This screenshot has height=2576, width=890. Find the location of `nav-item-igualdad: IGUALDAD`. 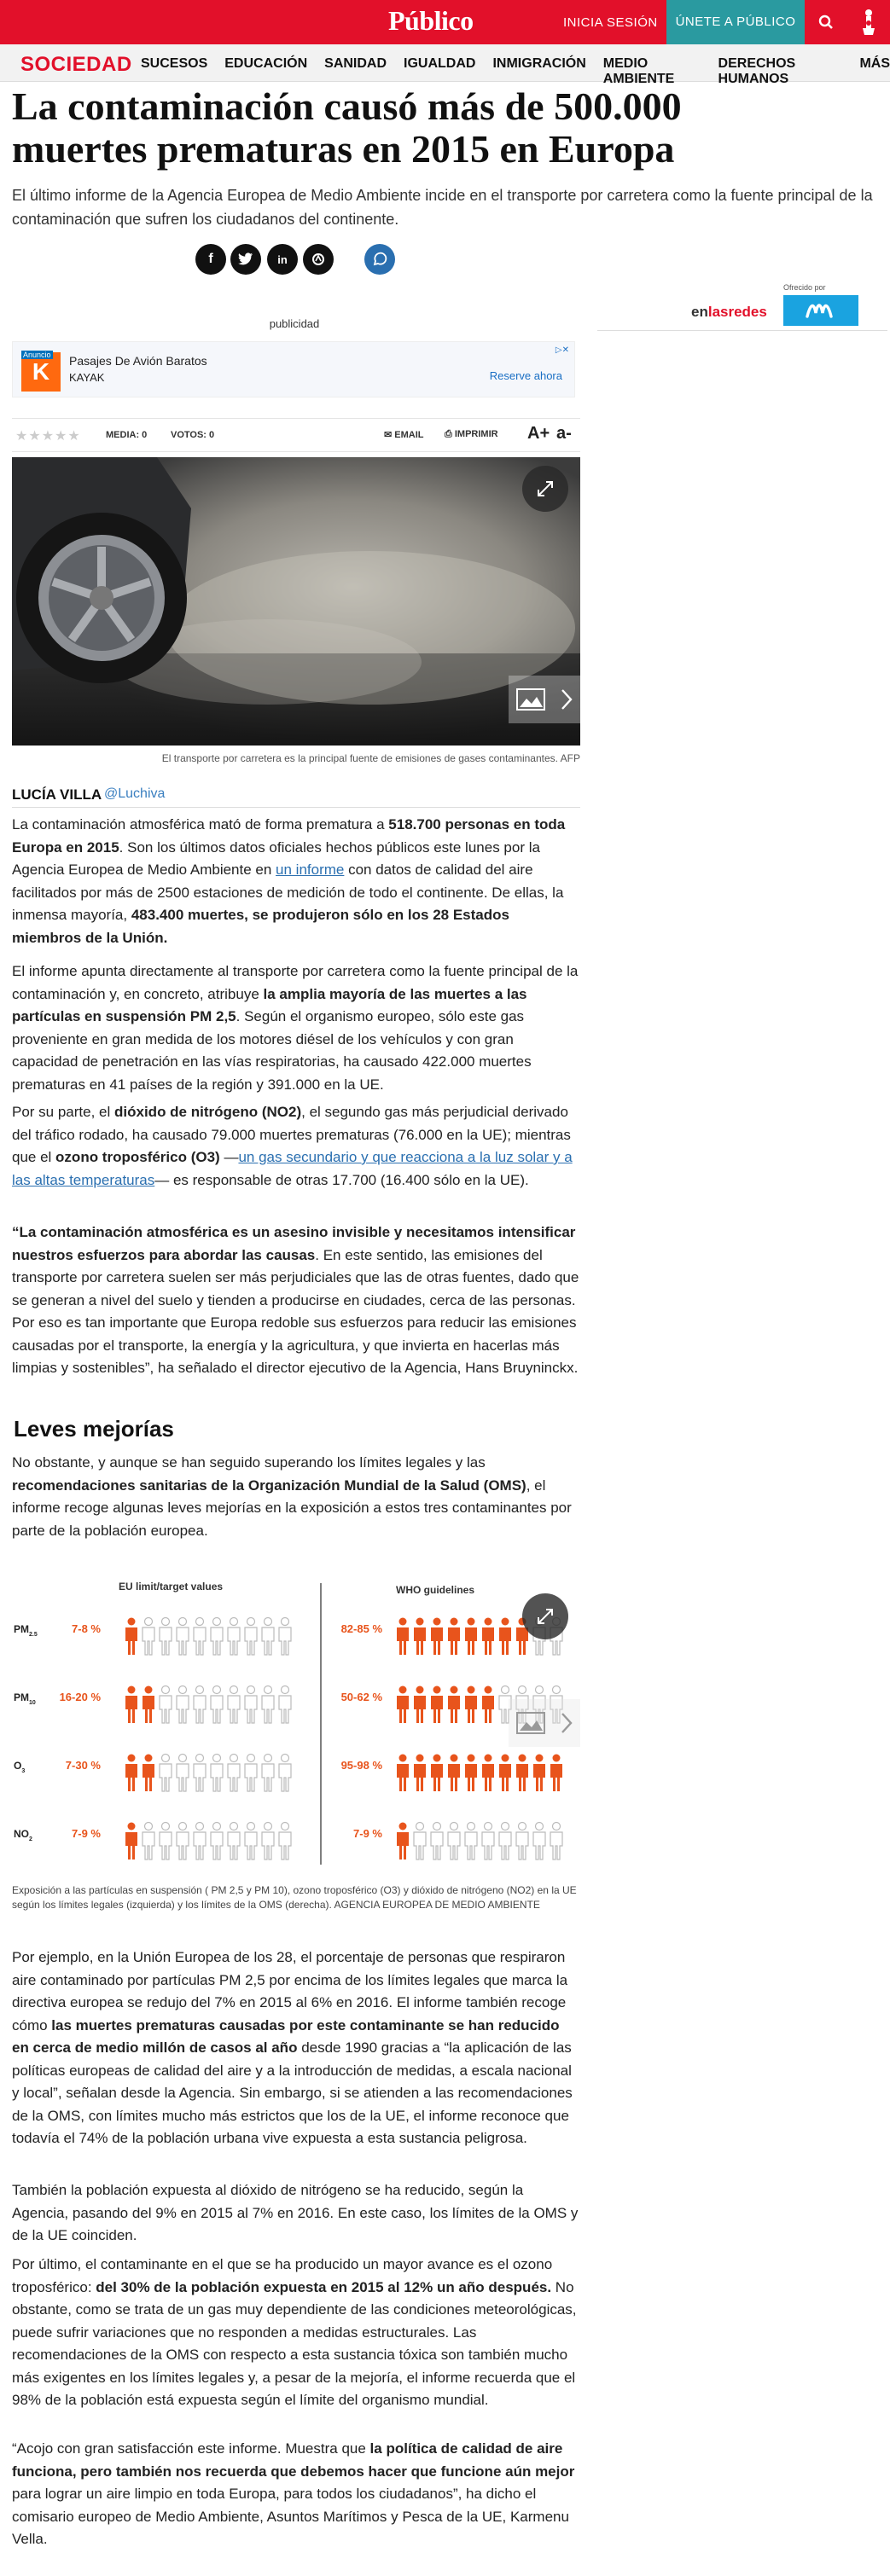

nav-item-igualdad: IGUALDAD is located at coordinates (440, 63).